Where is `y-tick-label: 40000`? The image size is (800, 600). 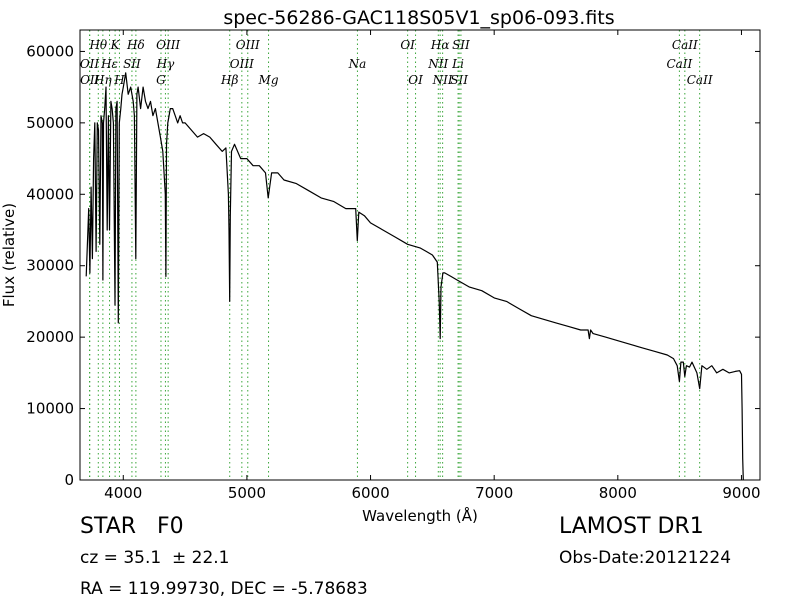 y-tick-label: 40000 is located at coordinates (50, 194).